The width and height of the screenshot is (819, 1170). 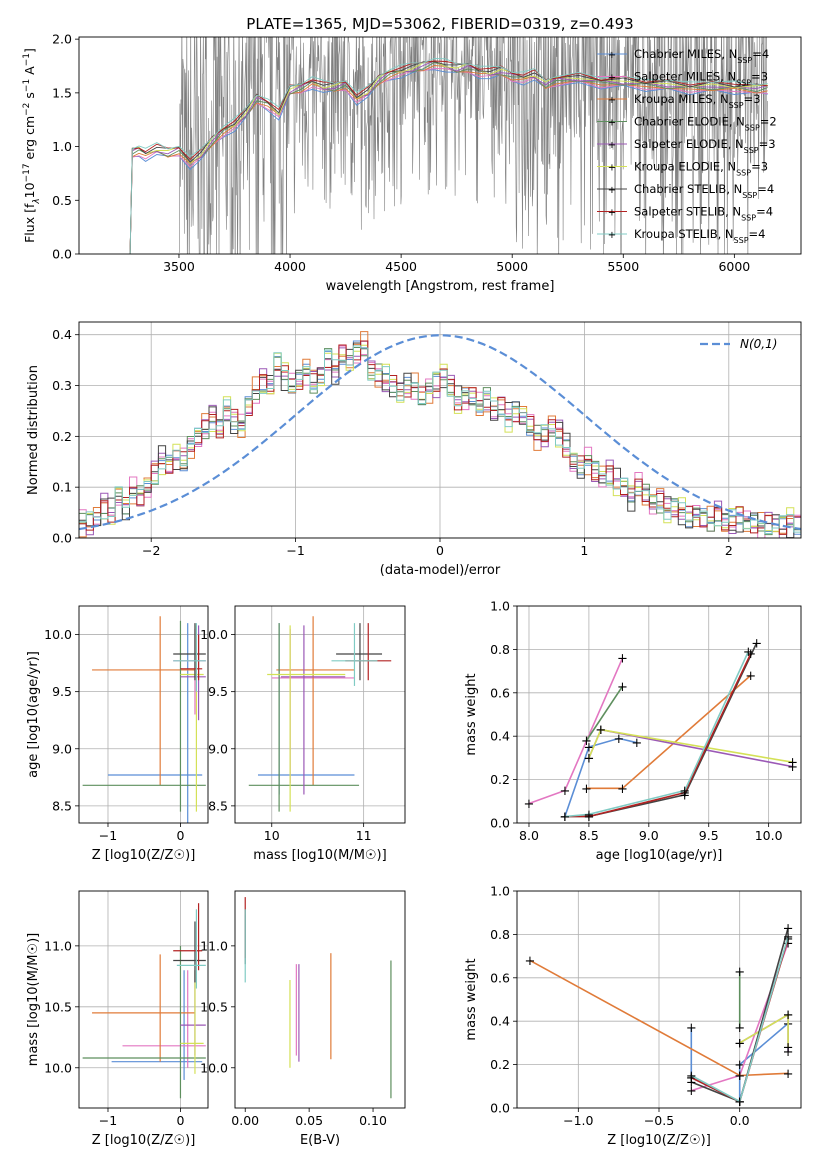 I want to click on x-tick-label: −1, so click(x=108, y=835).